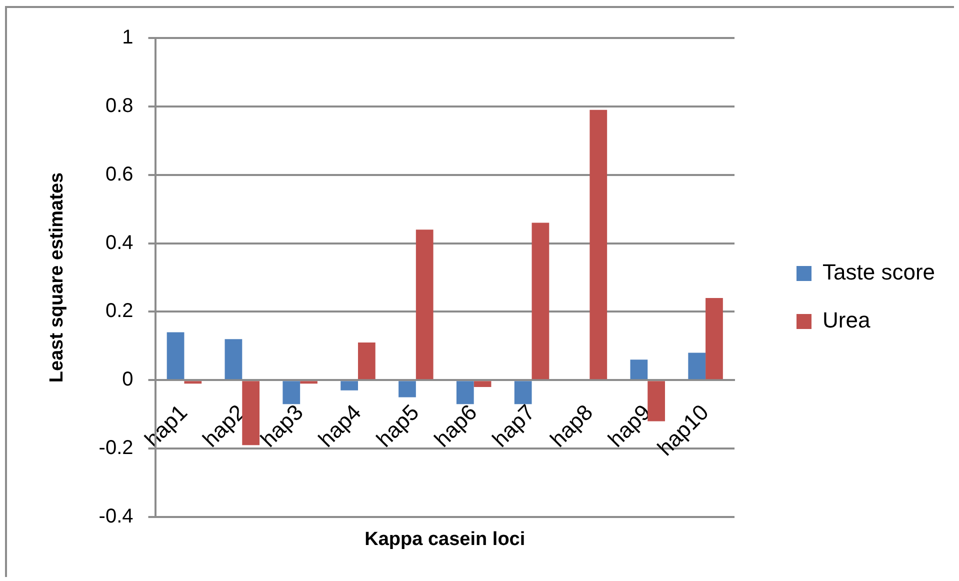 Image resolution: width=959 pixels, height=581 pixels. Describe the element at coordinates (116, 517) in the screenshot. I see `y-tick-label: -0.4` at that location.